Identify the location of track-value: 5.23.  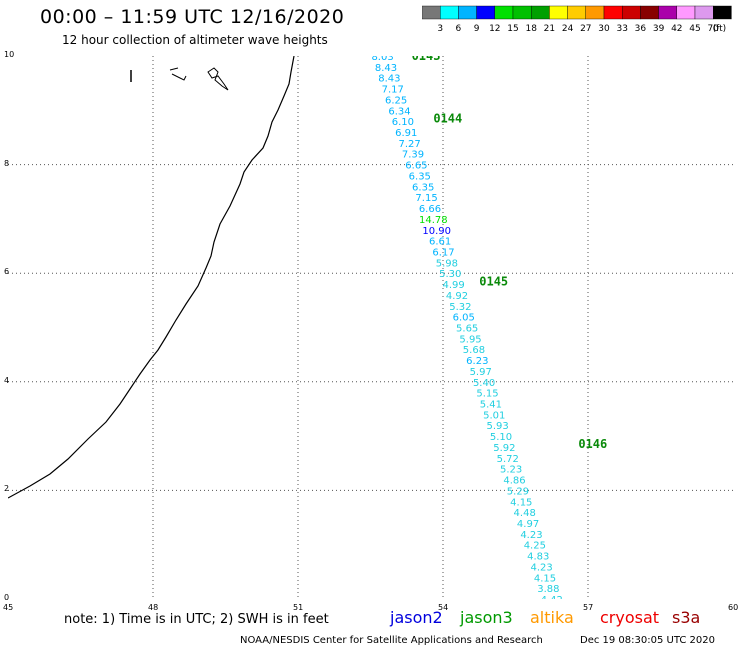
(511, 470).